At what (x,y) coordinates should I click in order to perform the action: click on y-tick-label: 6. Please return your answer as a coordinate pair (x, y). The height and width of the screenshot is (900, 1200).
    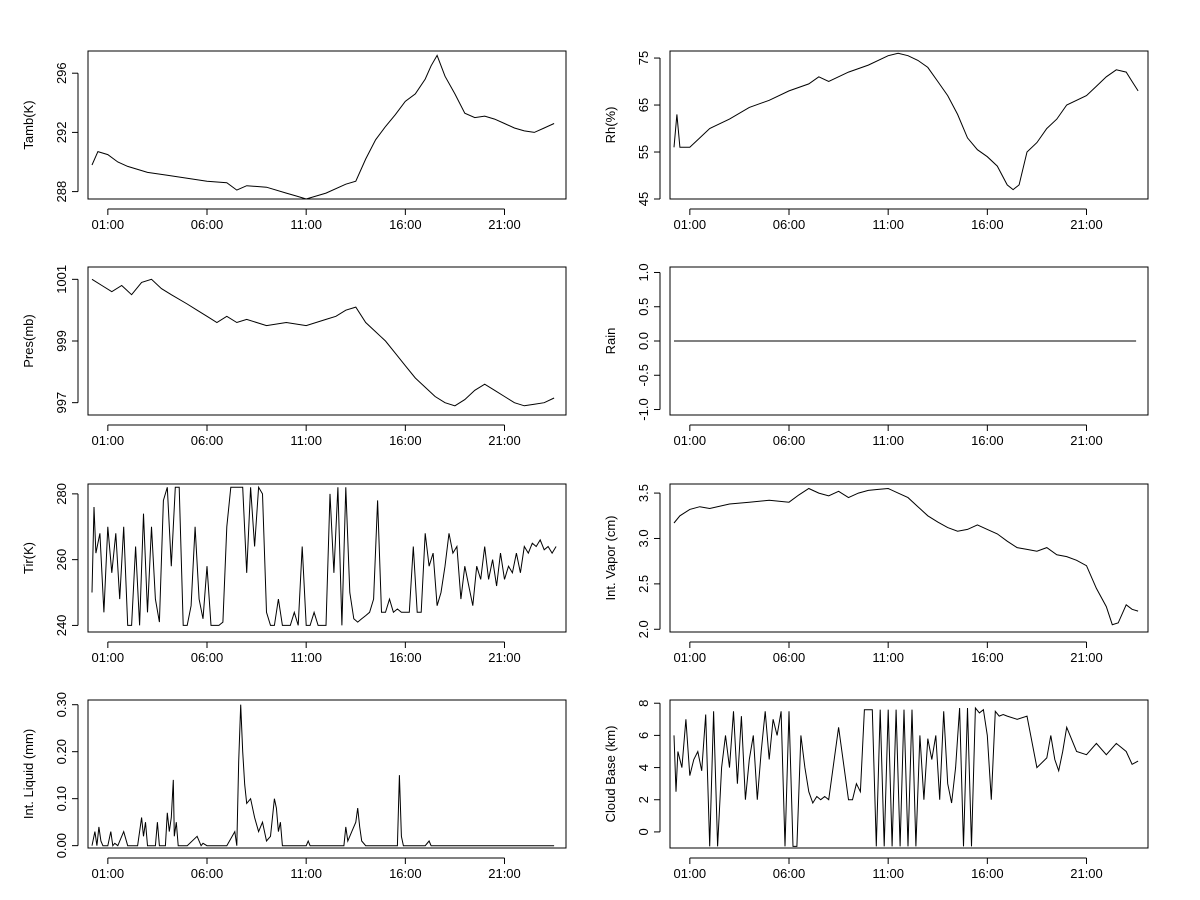
    Looking at the image, I should click on (643, 735).